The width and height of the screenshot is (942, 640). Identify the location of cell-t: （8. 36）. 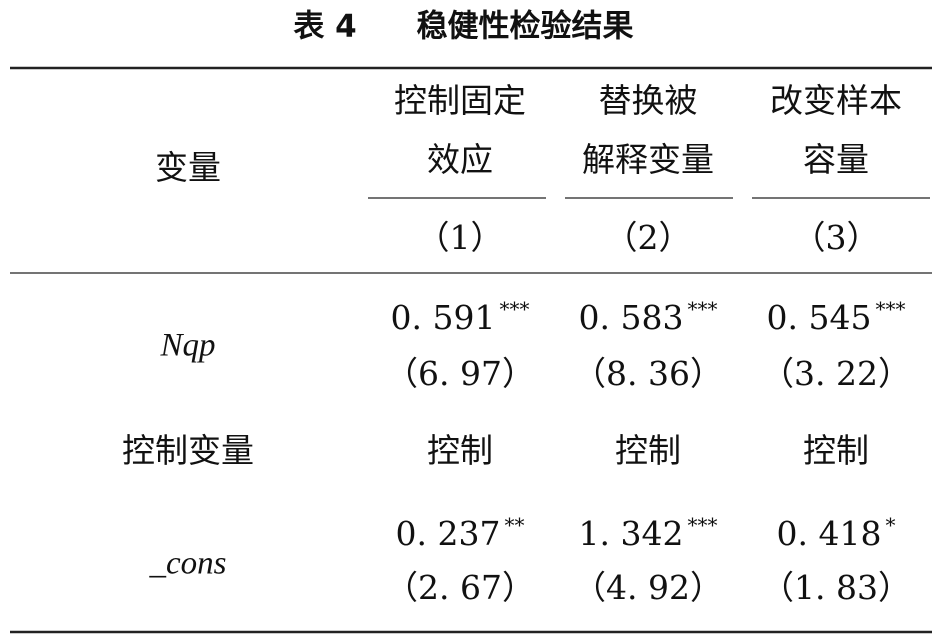
(648, 373).